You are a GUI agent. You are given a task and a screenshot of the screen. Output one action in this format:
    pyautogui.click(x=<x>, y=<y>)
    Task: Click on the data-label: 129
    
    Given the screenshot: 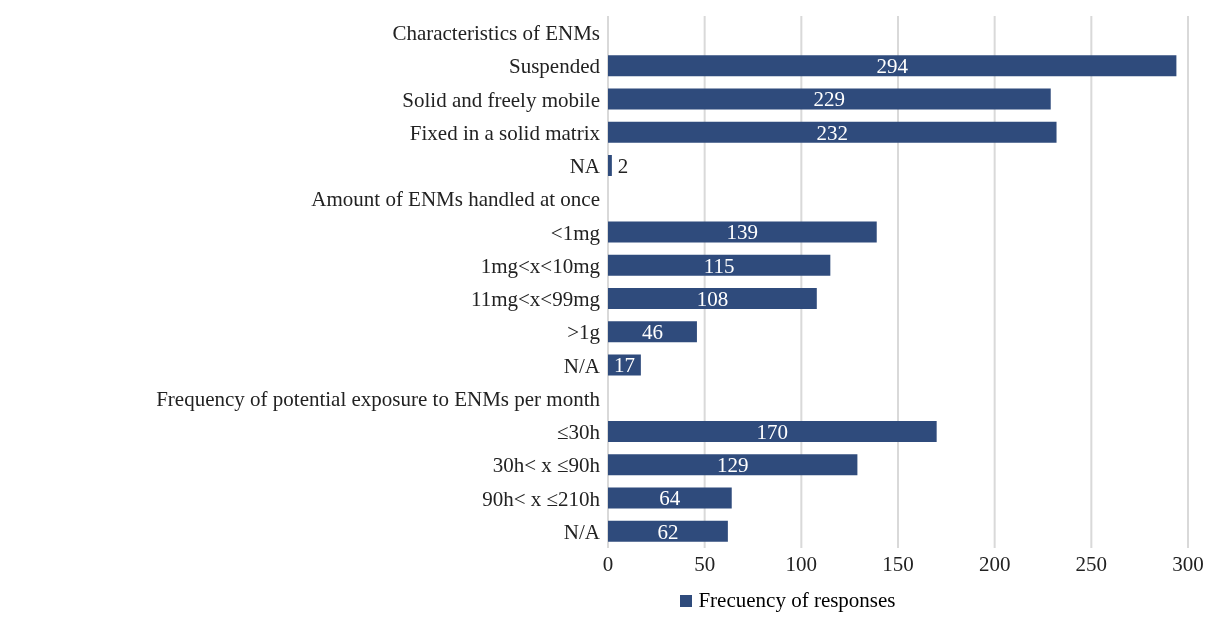 What is the action you would take?
    pyautogui.click(x=732, y=465)
    